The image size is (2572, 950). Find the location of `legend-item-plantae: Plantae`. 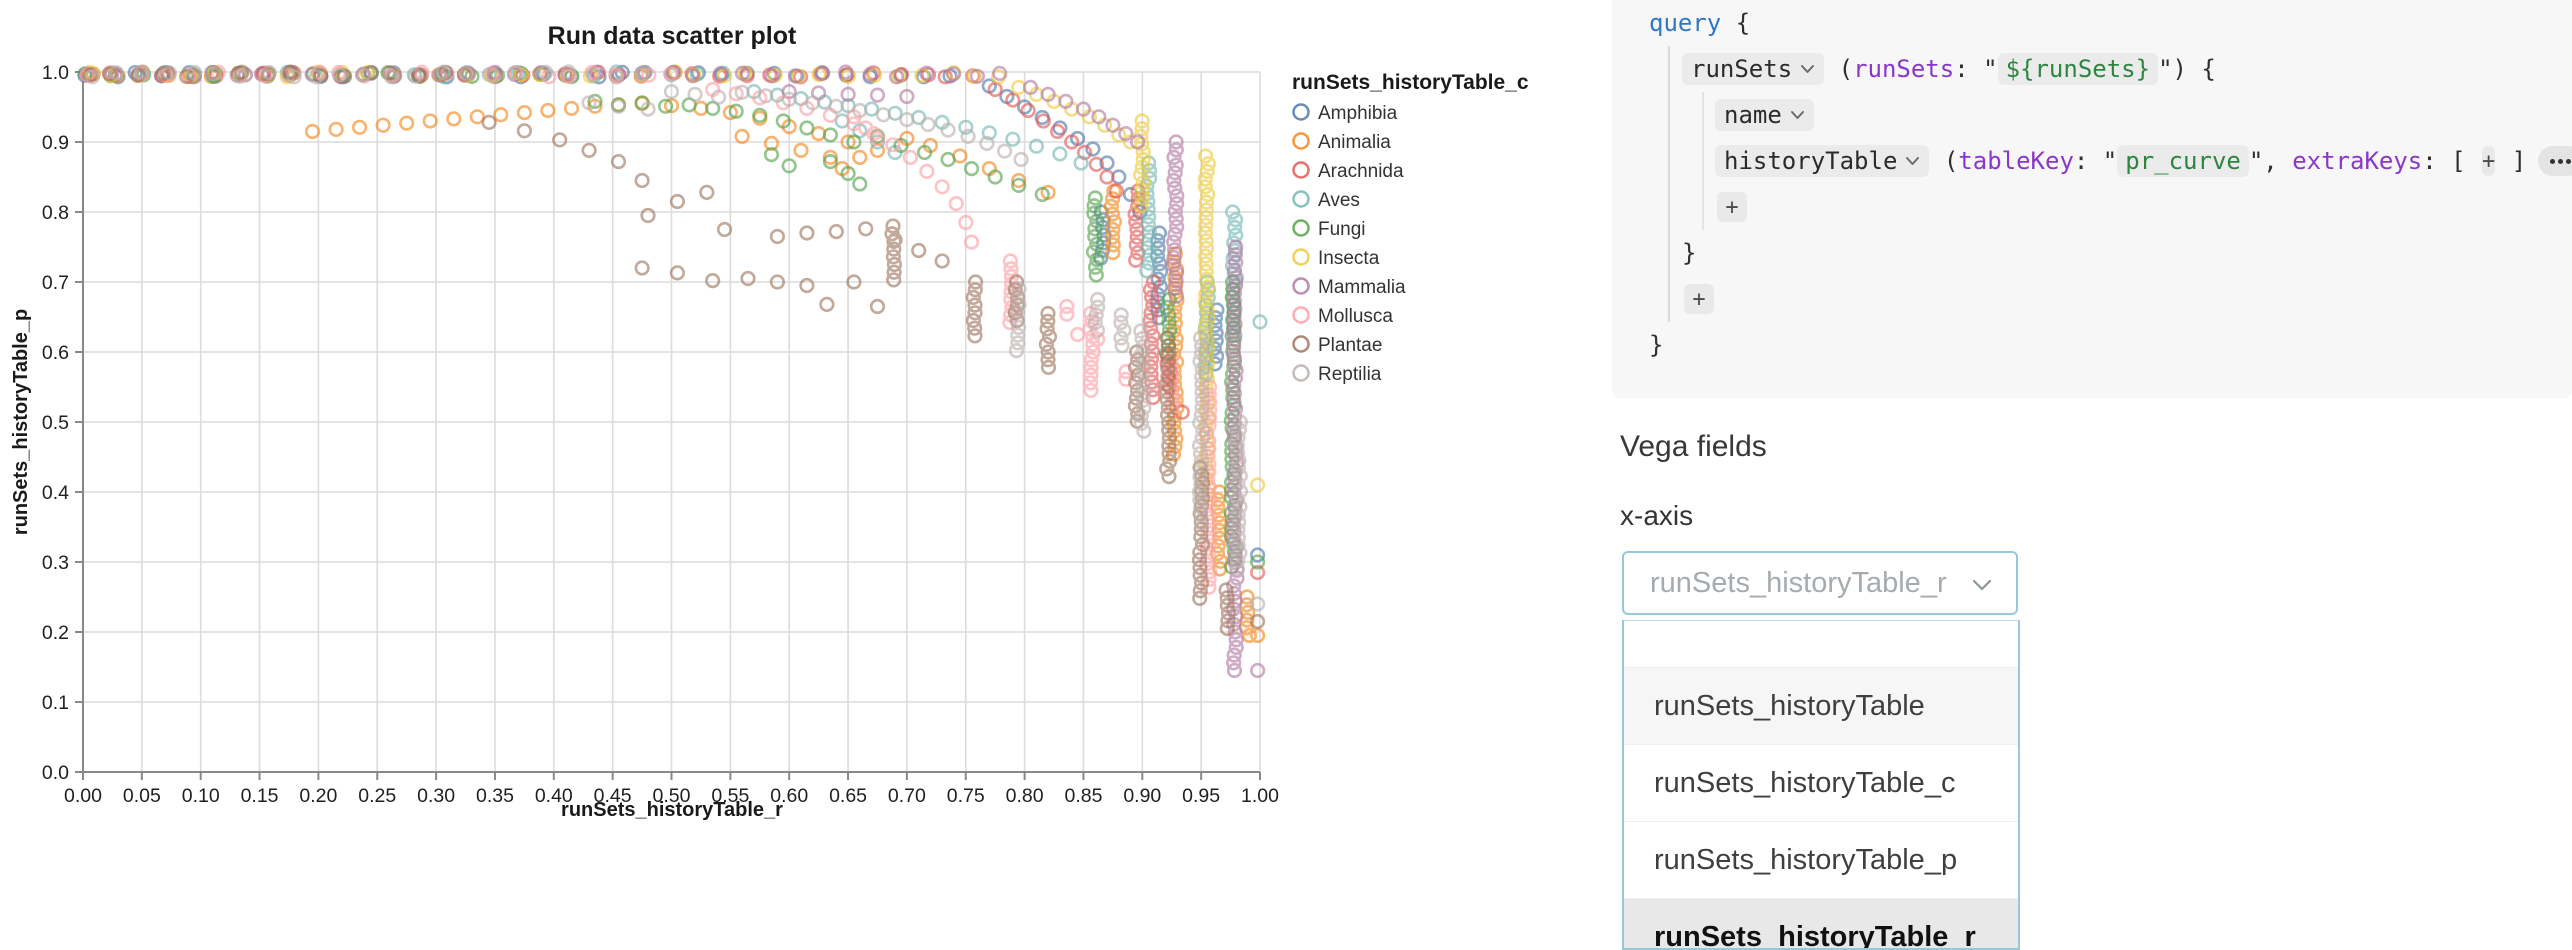

legend-item-plantae: Plantae is located at coordinates (1337, 345).